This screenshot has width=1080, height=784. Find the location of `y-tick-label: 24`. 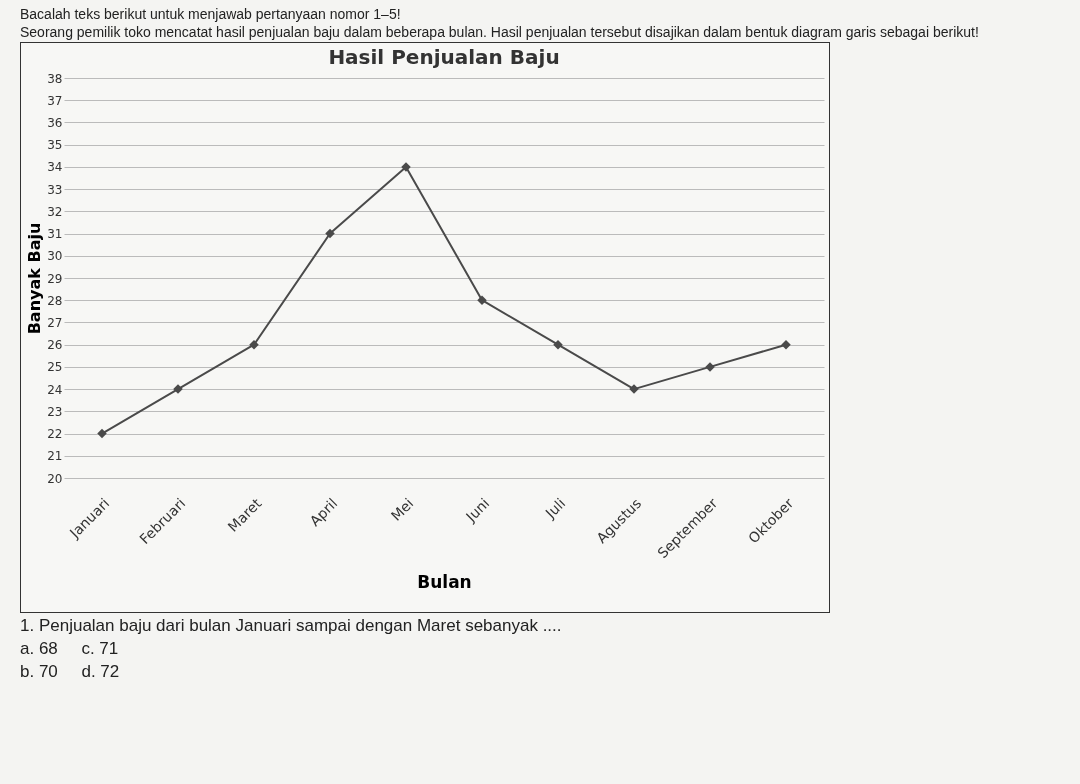

y-tick-label: 24 is located at coordinates (55, 389).